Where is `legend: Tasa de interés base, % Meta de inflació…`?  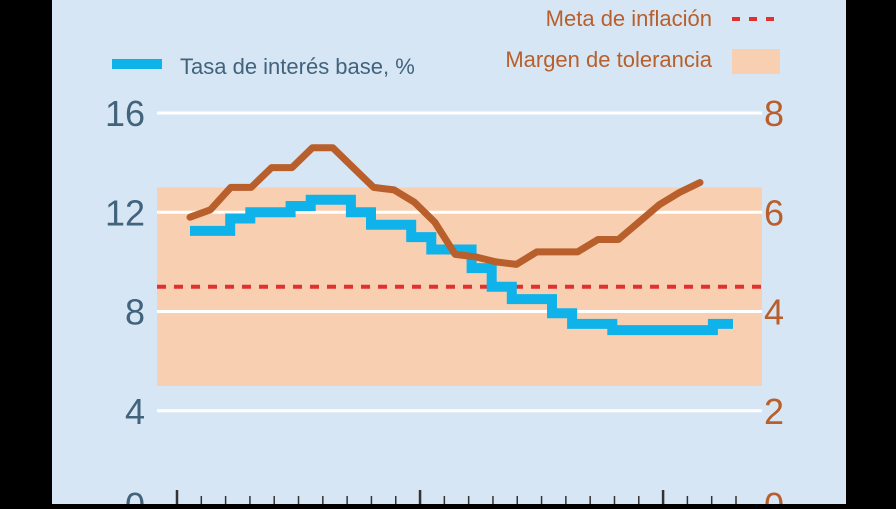 legend: Tasa de interés base, % Meta de inflació… is located at coordinates (447, 42).